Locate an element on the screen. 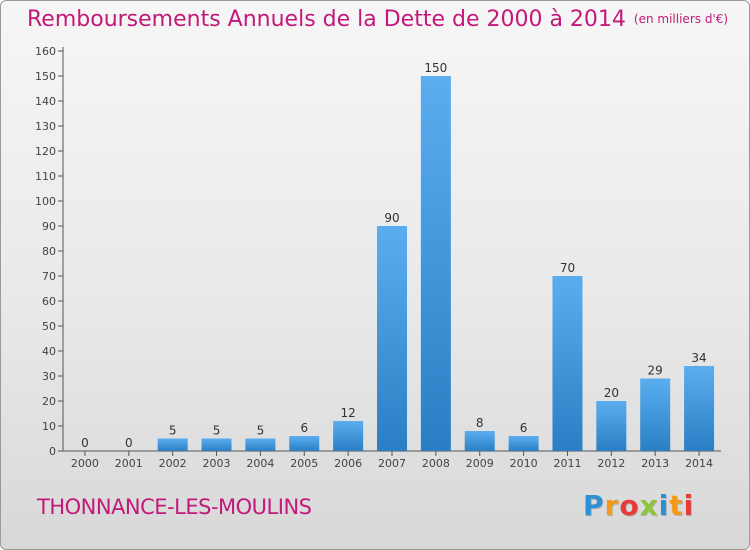 The height and width of the screenshot is (550, 750). x-tick-label: 2012 is located at coordinates (611, 463).